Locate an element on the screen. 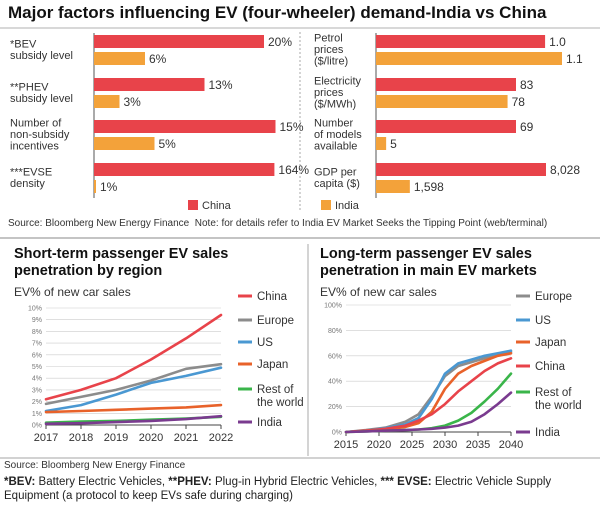 The image size is (600, 505). bar-value-label: 5% is located at coordinates (168, 144).